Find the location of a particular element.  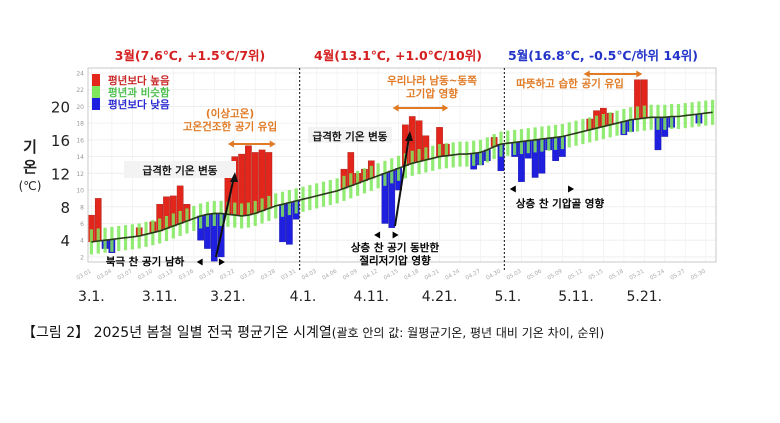

svg-text: 2 is located at coordinates (82, 257).